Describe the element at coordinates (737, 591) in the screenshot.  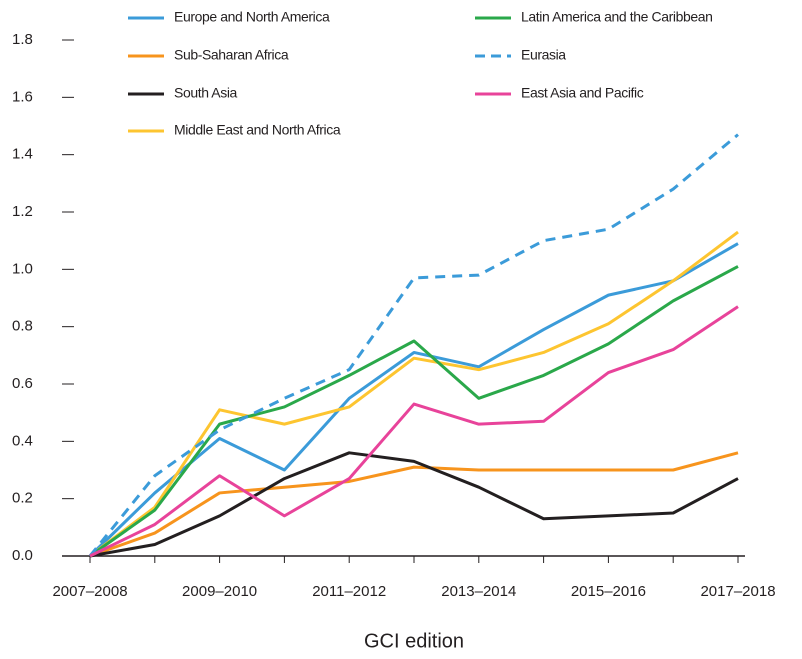
I see `x-tick-label: 2017–2018` at that location.